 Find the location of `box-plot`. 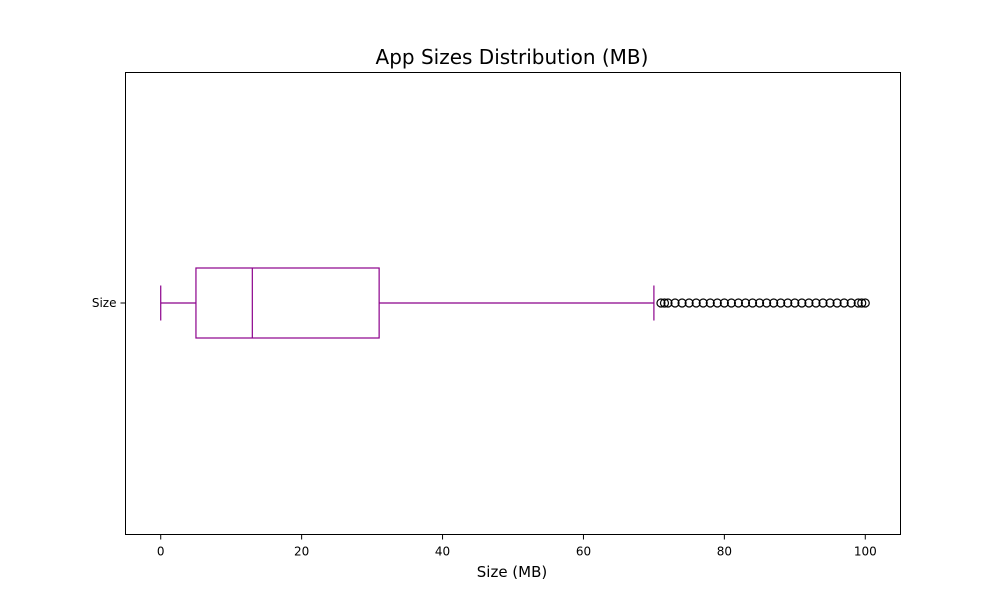

box-plot is located at coordinates (407, 303).